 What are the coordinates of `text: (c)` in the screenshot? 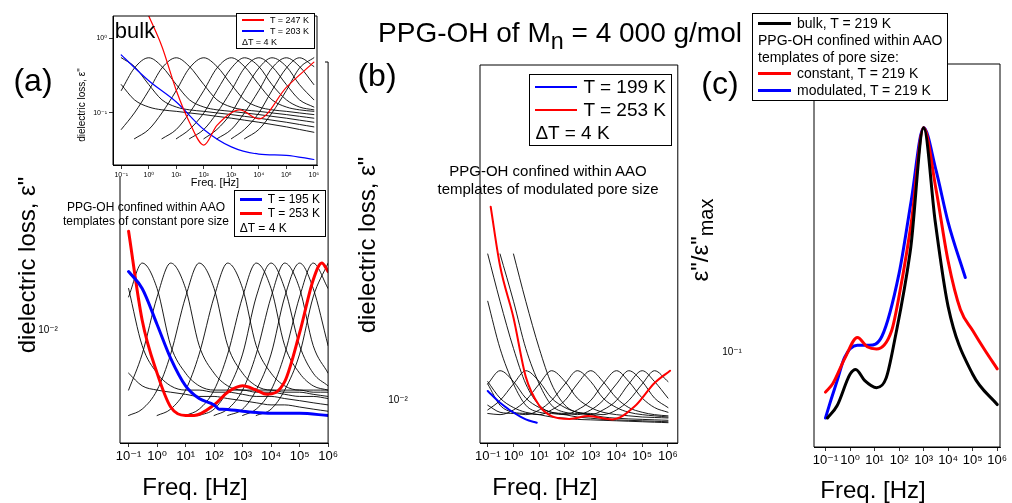 It's located at (720, 83).